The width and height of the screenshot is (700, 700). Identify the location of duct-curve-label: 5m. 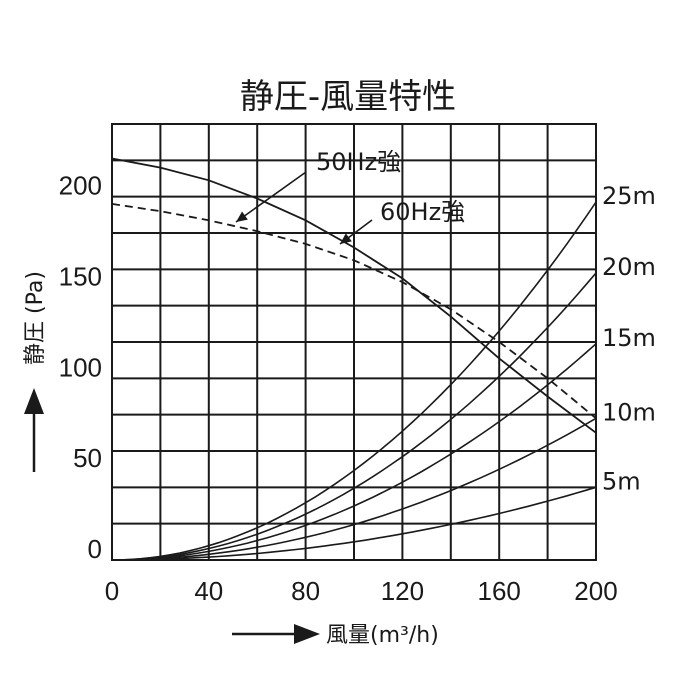
(621, 481).